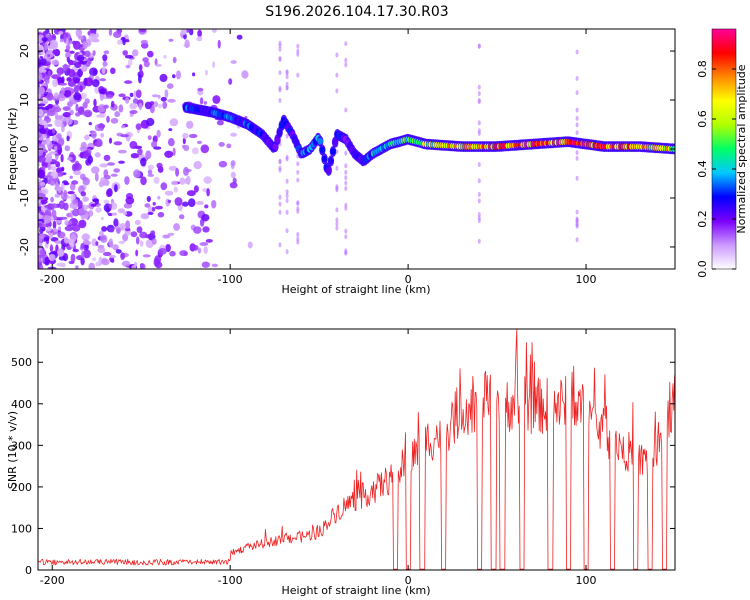  Describe the element at coordinates (52, 580) in the screenshot. I see `snr-xtick-label: -200` at that location.